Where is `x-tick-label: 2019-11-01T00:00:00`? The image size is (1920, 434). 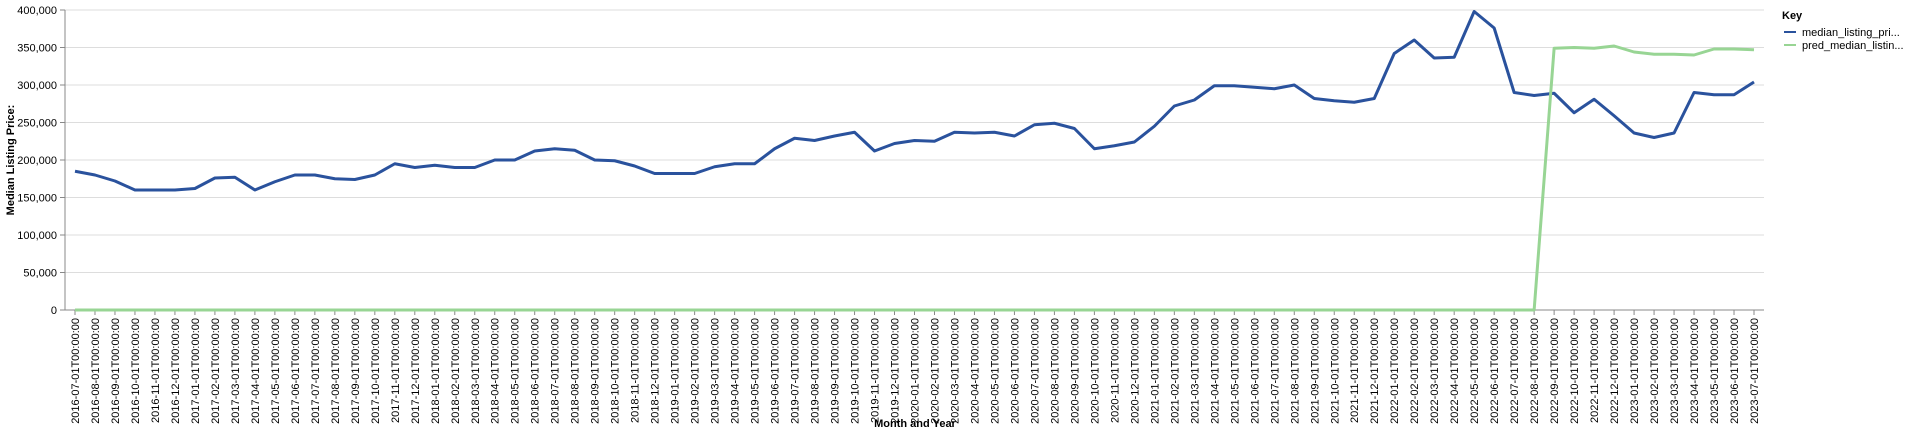
x-tick-label: 2019-11-01T00:00:00 is located at coordinates (876, 370).